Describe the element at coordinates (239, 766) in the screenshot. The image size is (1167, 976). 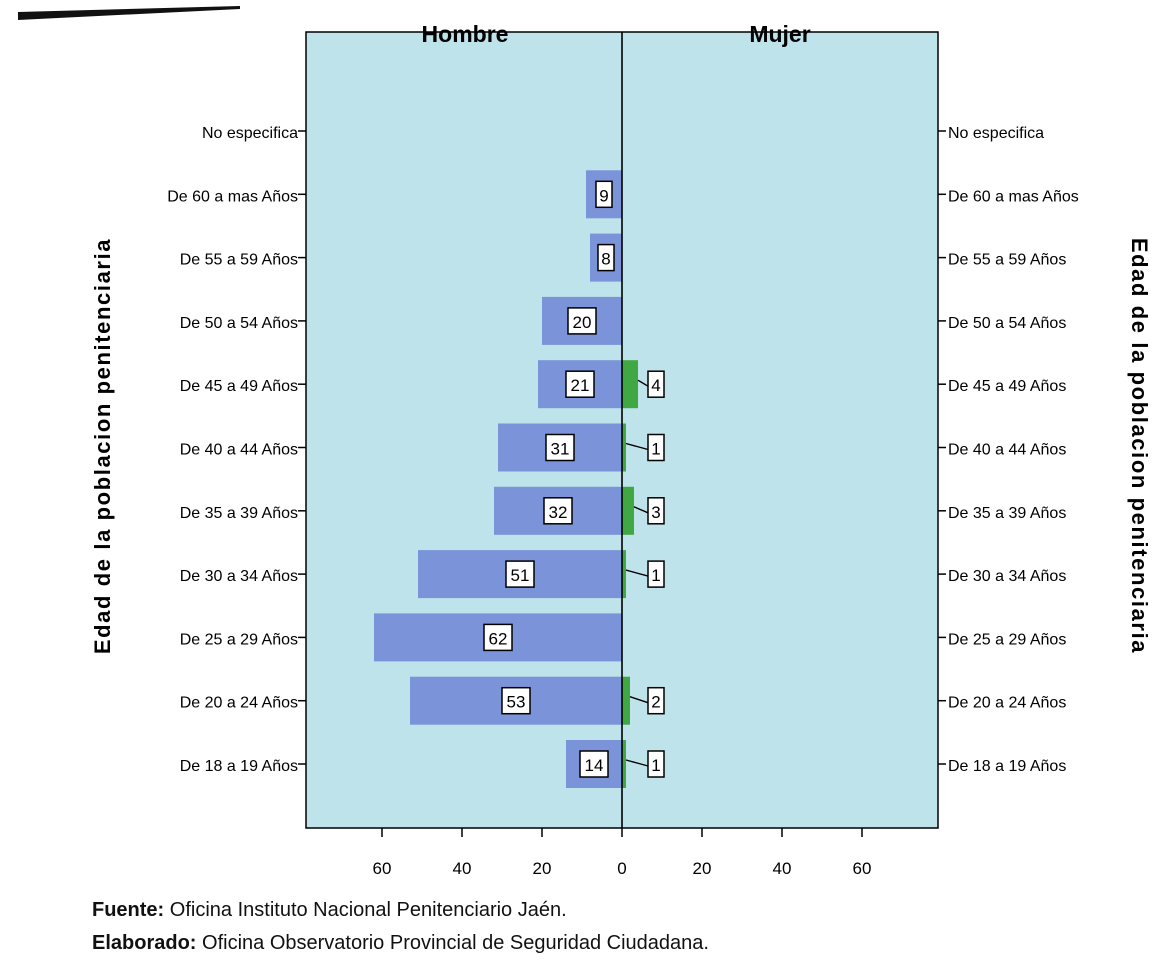
I see `category-label-left: De 18 a 19 Años` at that location.